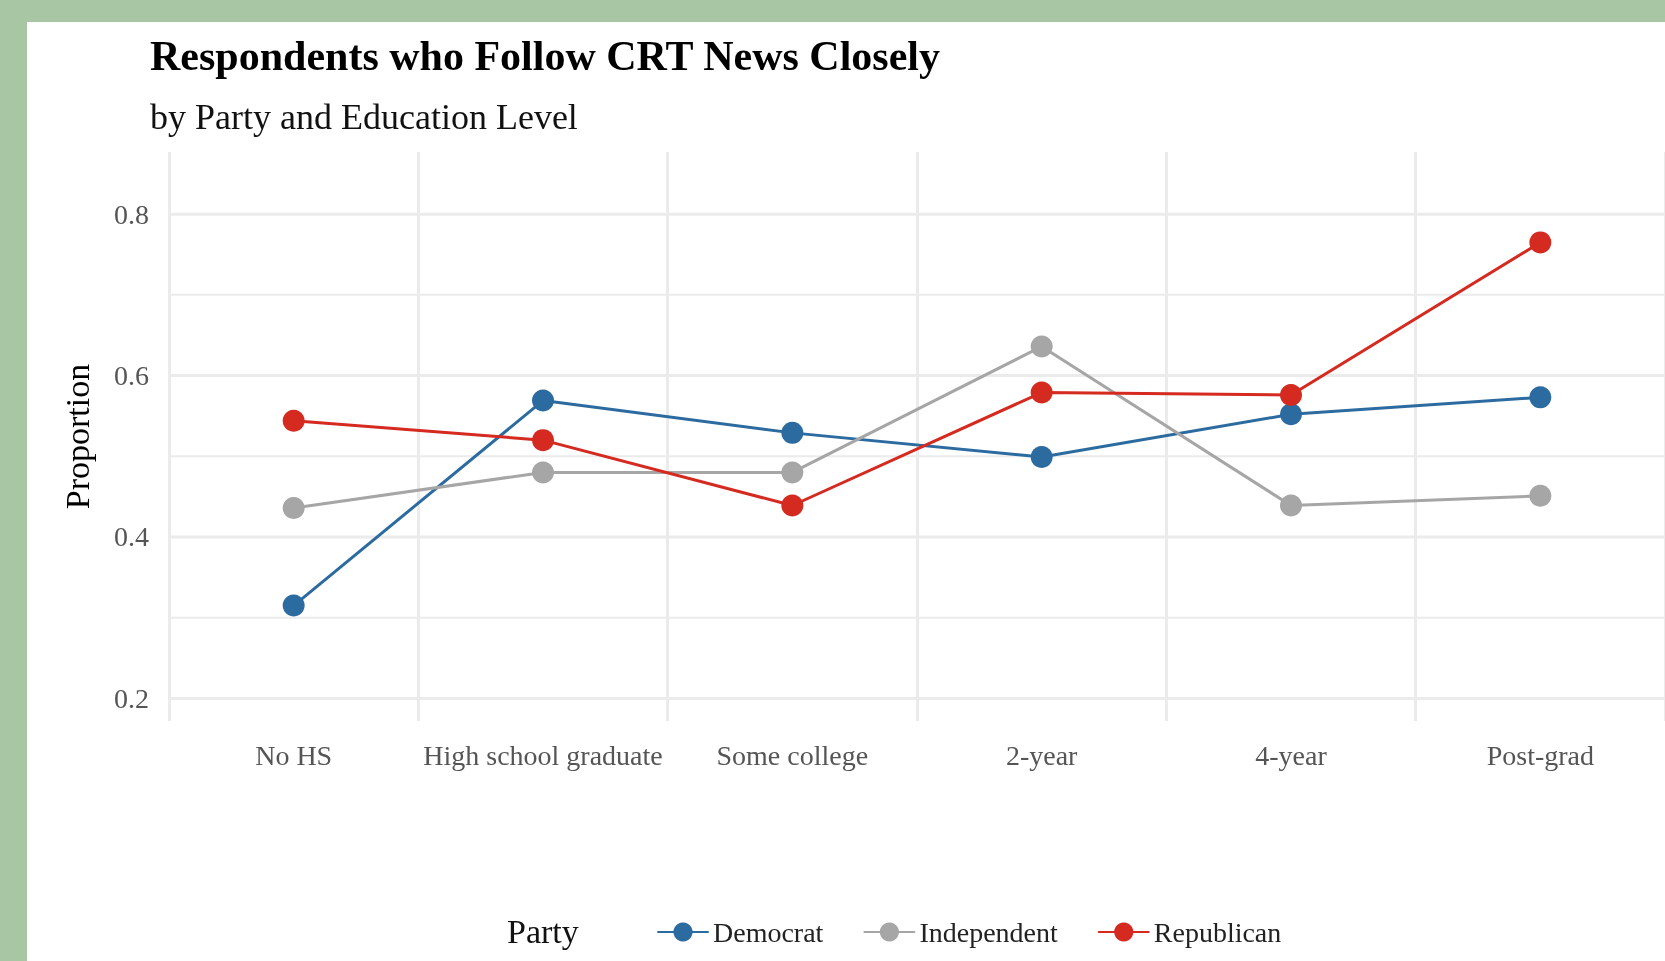 The image size is (1665, 961). I want to click on x-tick-label: High school graduate, so click(543, 755).